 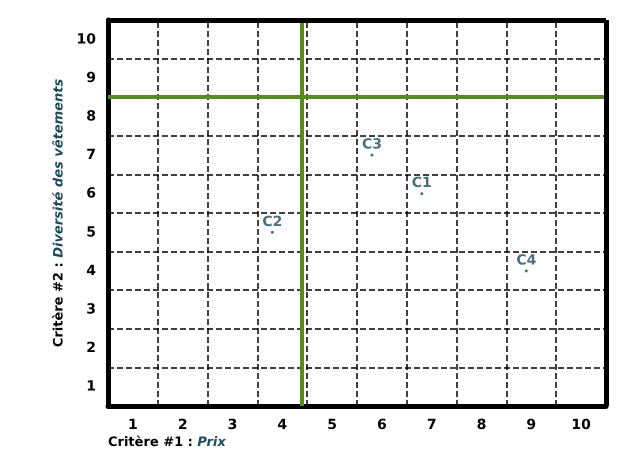 What do you see at coordinates (431, 425) in the screenshot?
I see `x-tick-label: 7` at bounding box center [431, 425].